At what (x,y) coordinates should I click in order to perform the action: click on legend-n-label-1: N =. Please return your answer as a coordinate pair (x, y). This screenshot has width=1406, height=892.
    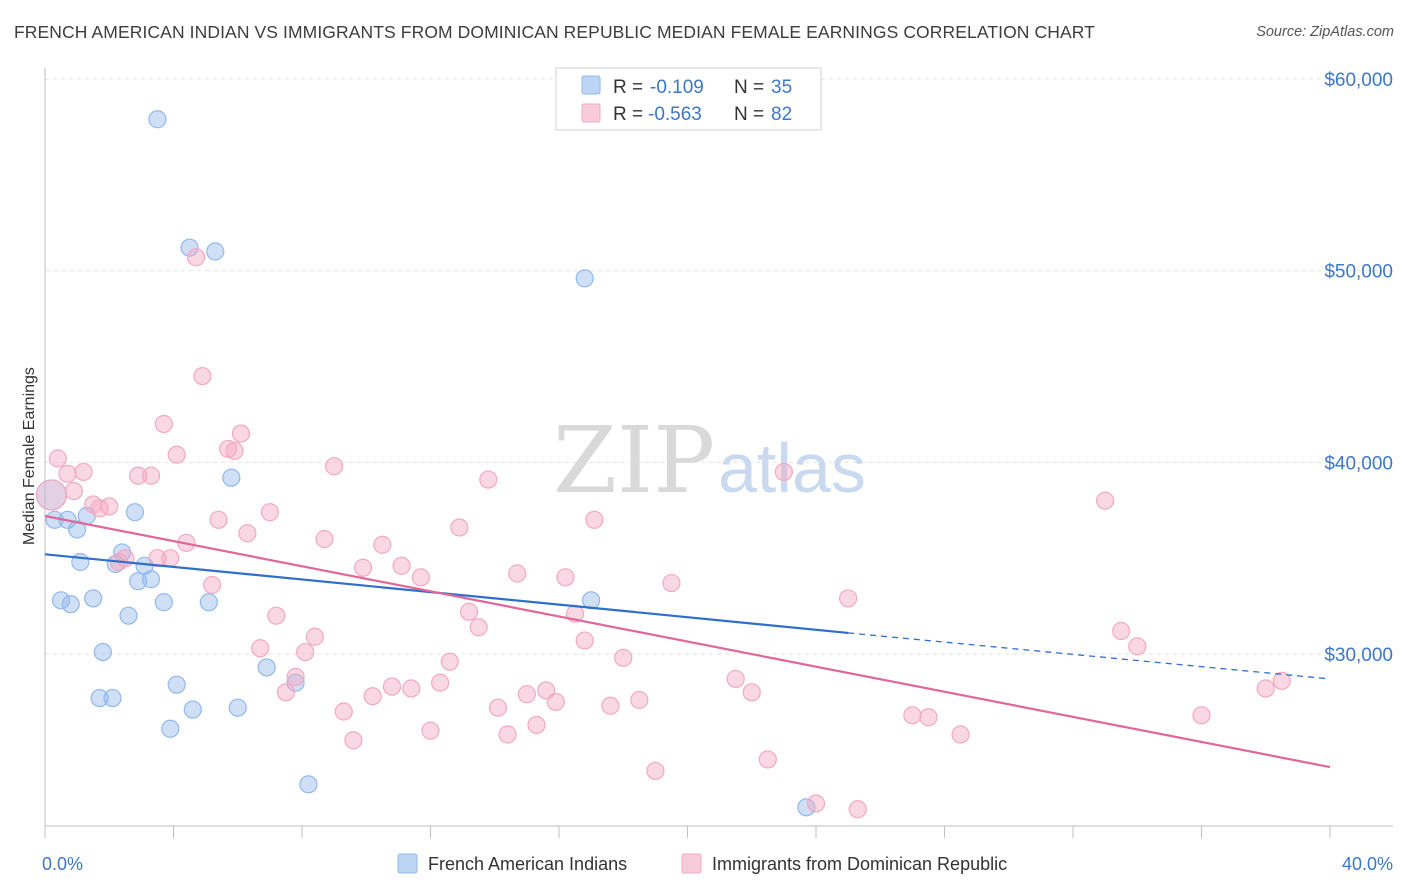
    Looking at the image, I should click on (749, 87).